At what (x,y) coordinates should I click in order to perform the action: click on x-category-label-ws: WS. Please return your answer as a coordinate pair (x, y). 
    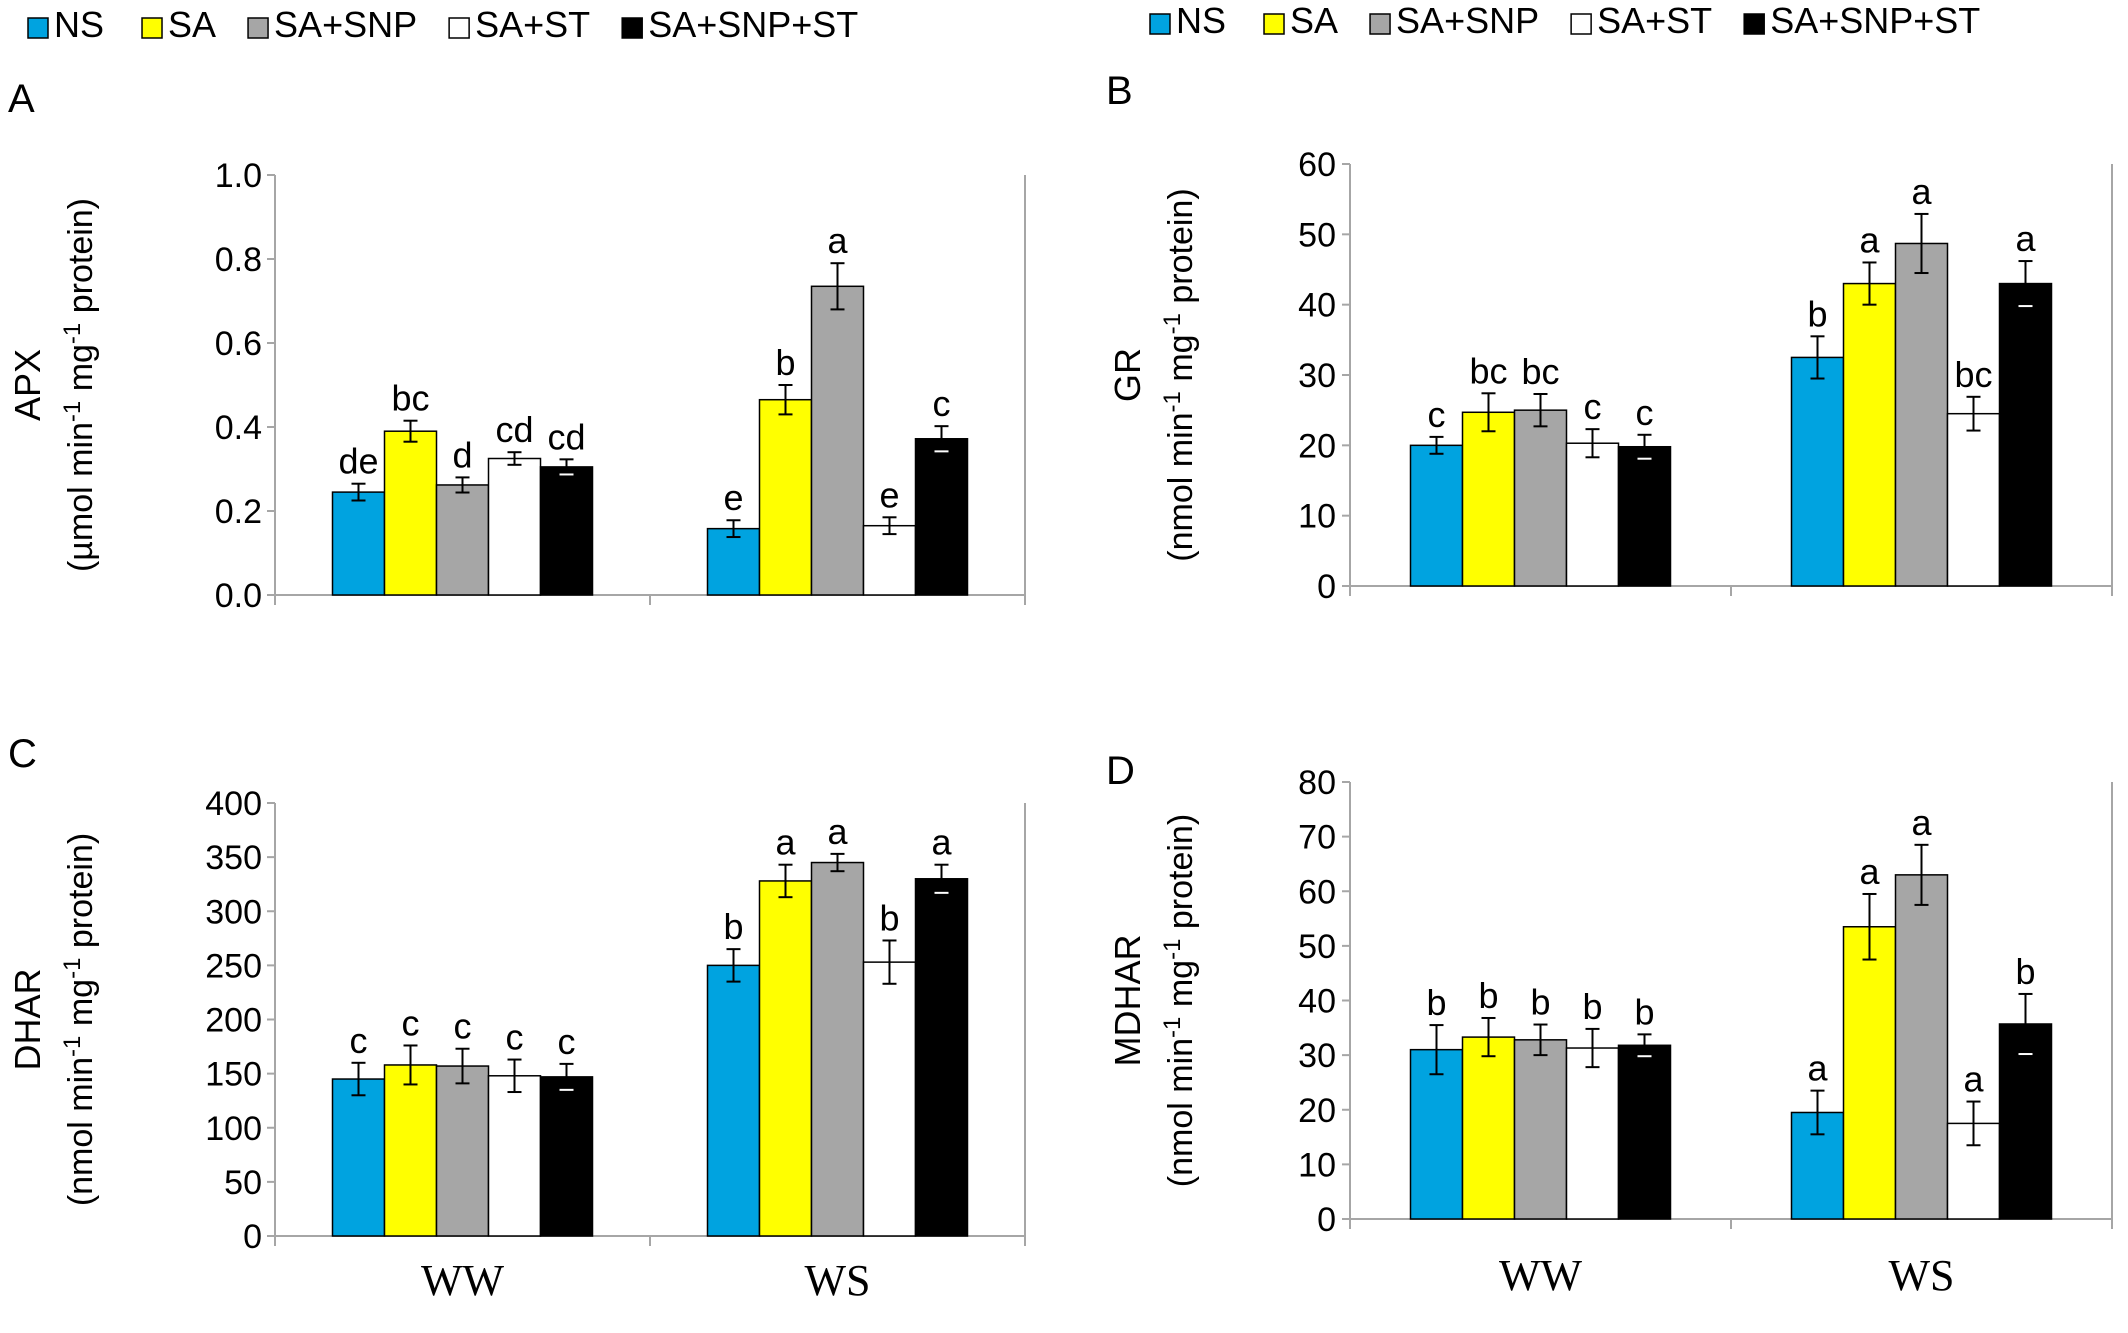
    Looking at the image, I should click on (1922, 1275).